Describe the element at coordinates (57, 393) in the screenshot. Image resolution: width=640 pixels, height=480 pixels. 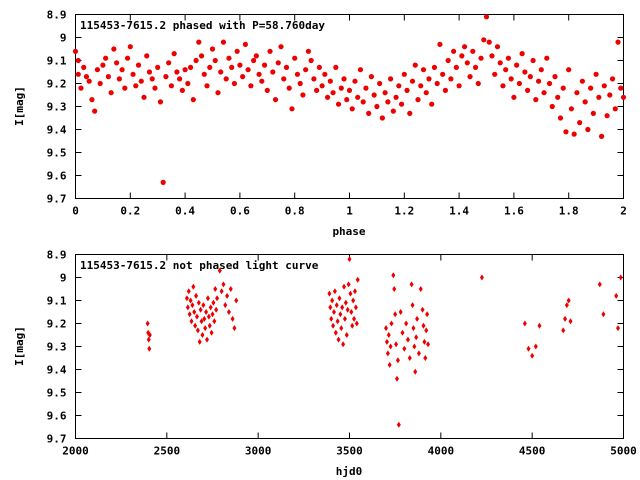
I see `y-tick-label: 9.5` at that location.